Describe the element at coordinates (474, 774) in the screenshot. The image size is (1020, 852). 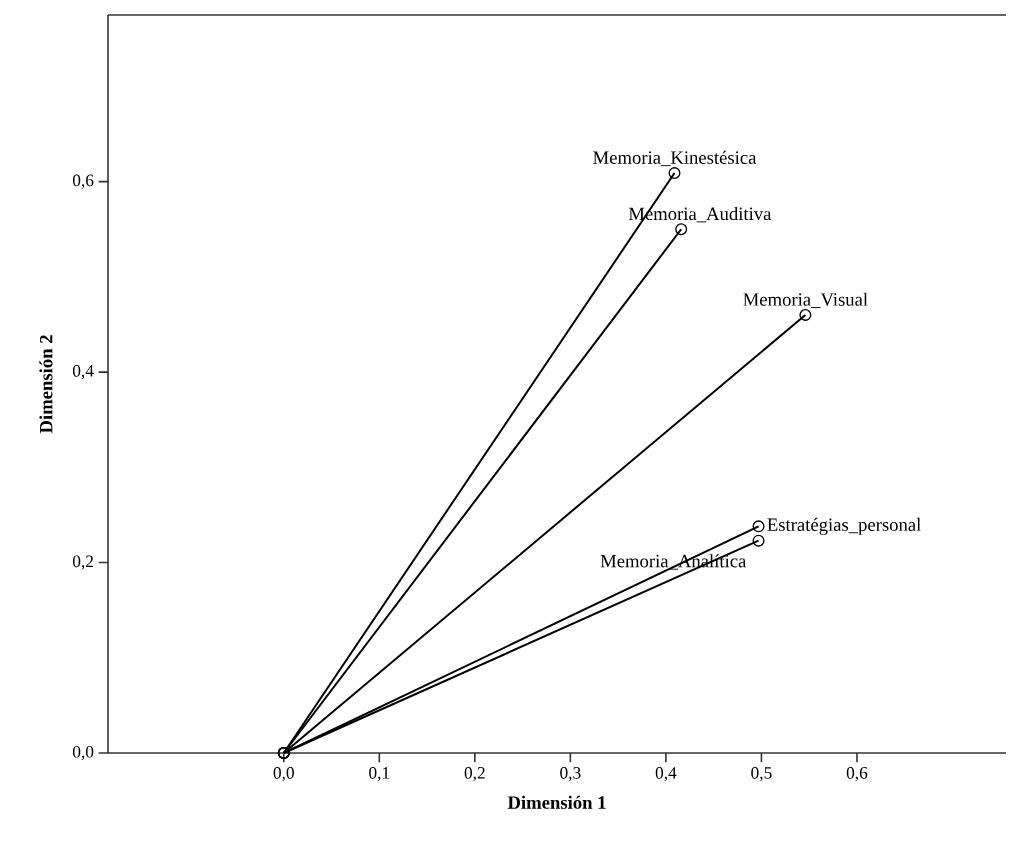
I see `x-tick-label: 0,2` at that location.